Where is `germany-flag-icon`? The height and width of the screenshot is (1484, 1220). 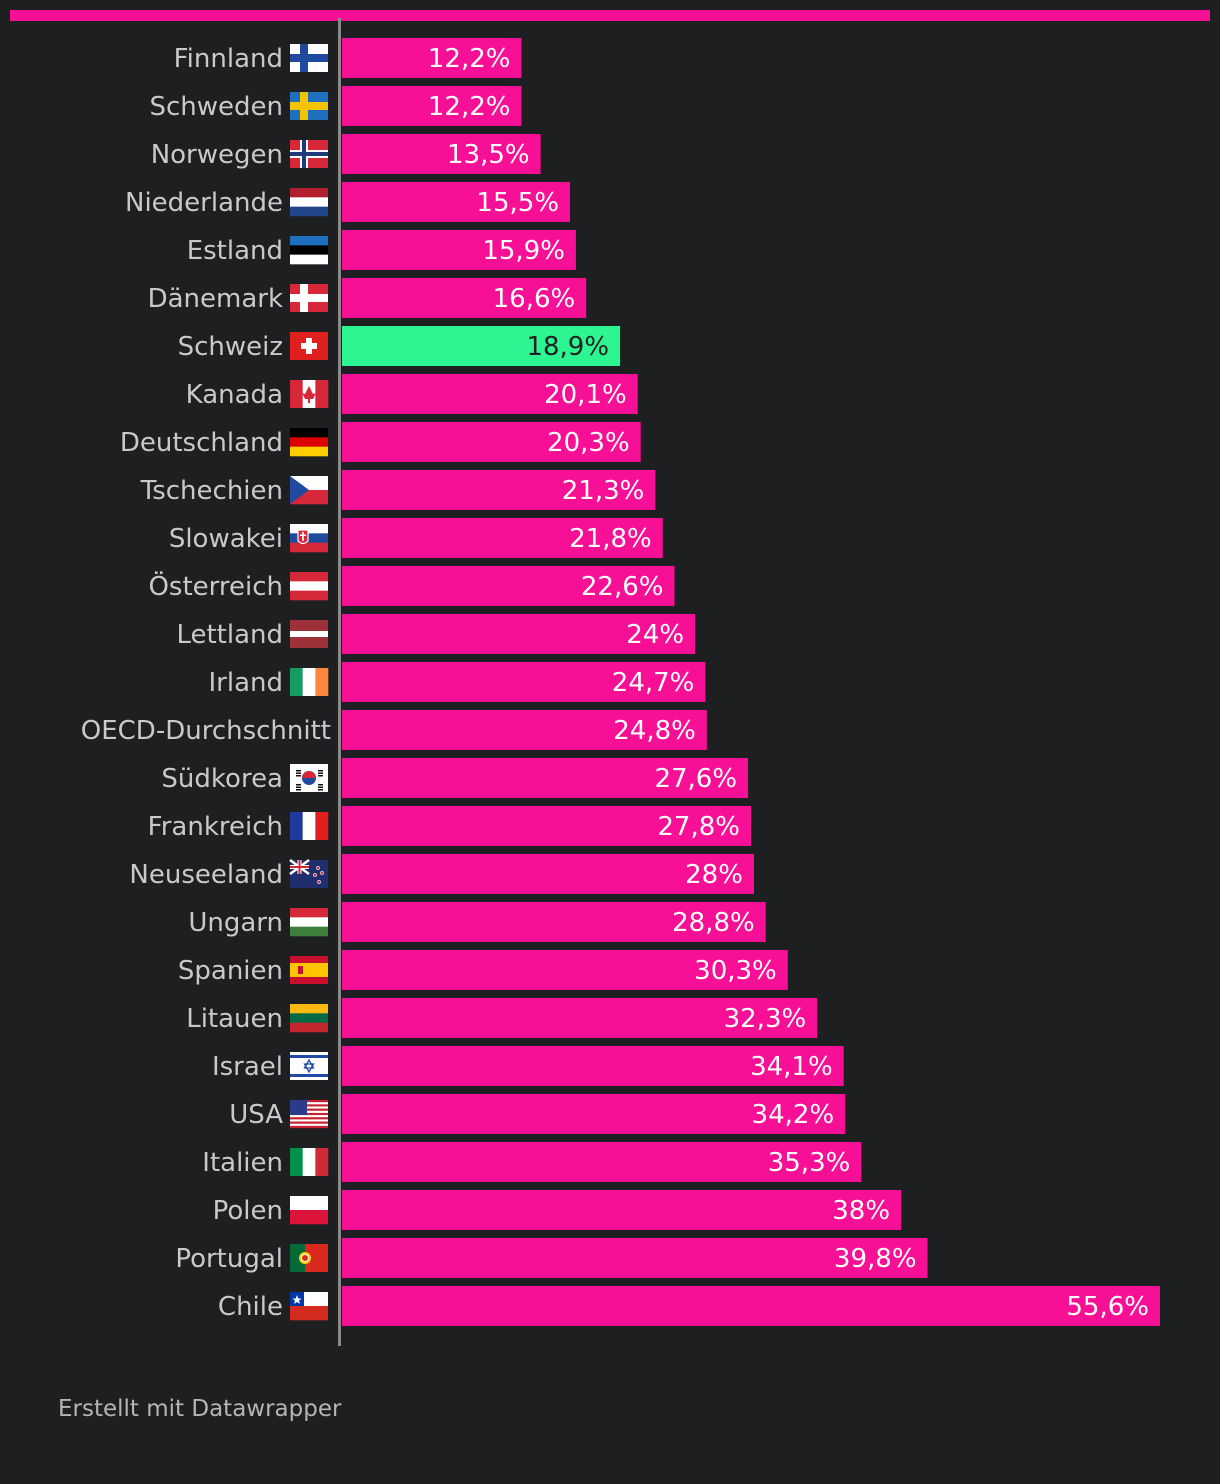
germany-flag-icon is located at coordinates (309, 442).